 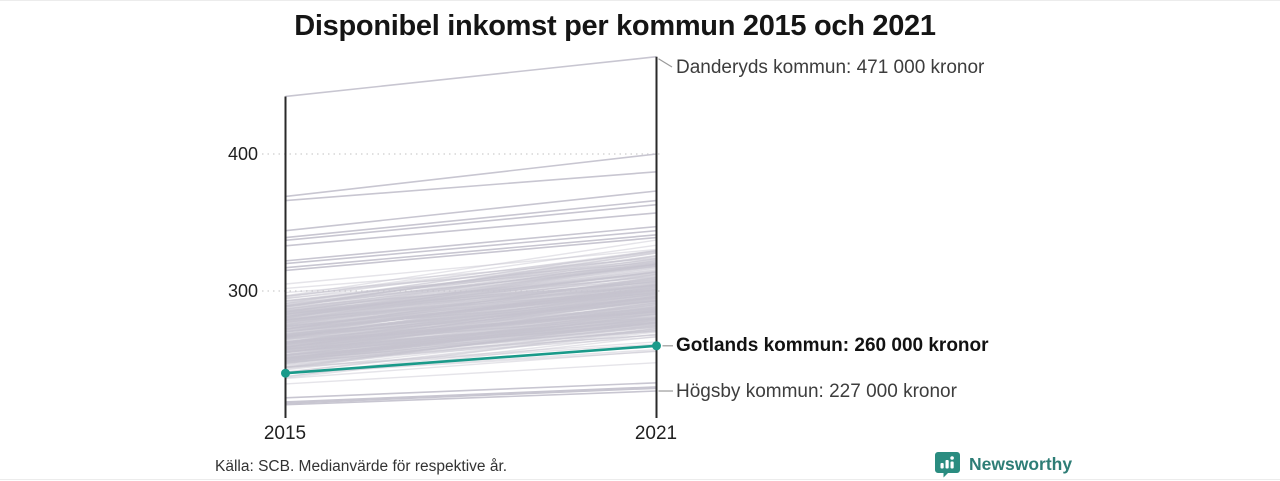 I want to click on newsworthy-bar-chart-bubble-icon, so click(x=947, y=465).